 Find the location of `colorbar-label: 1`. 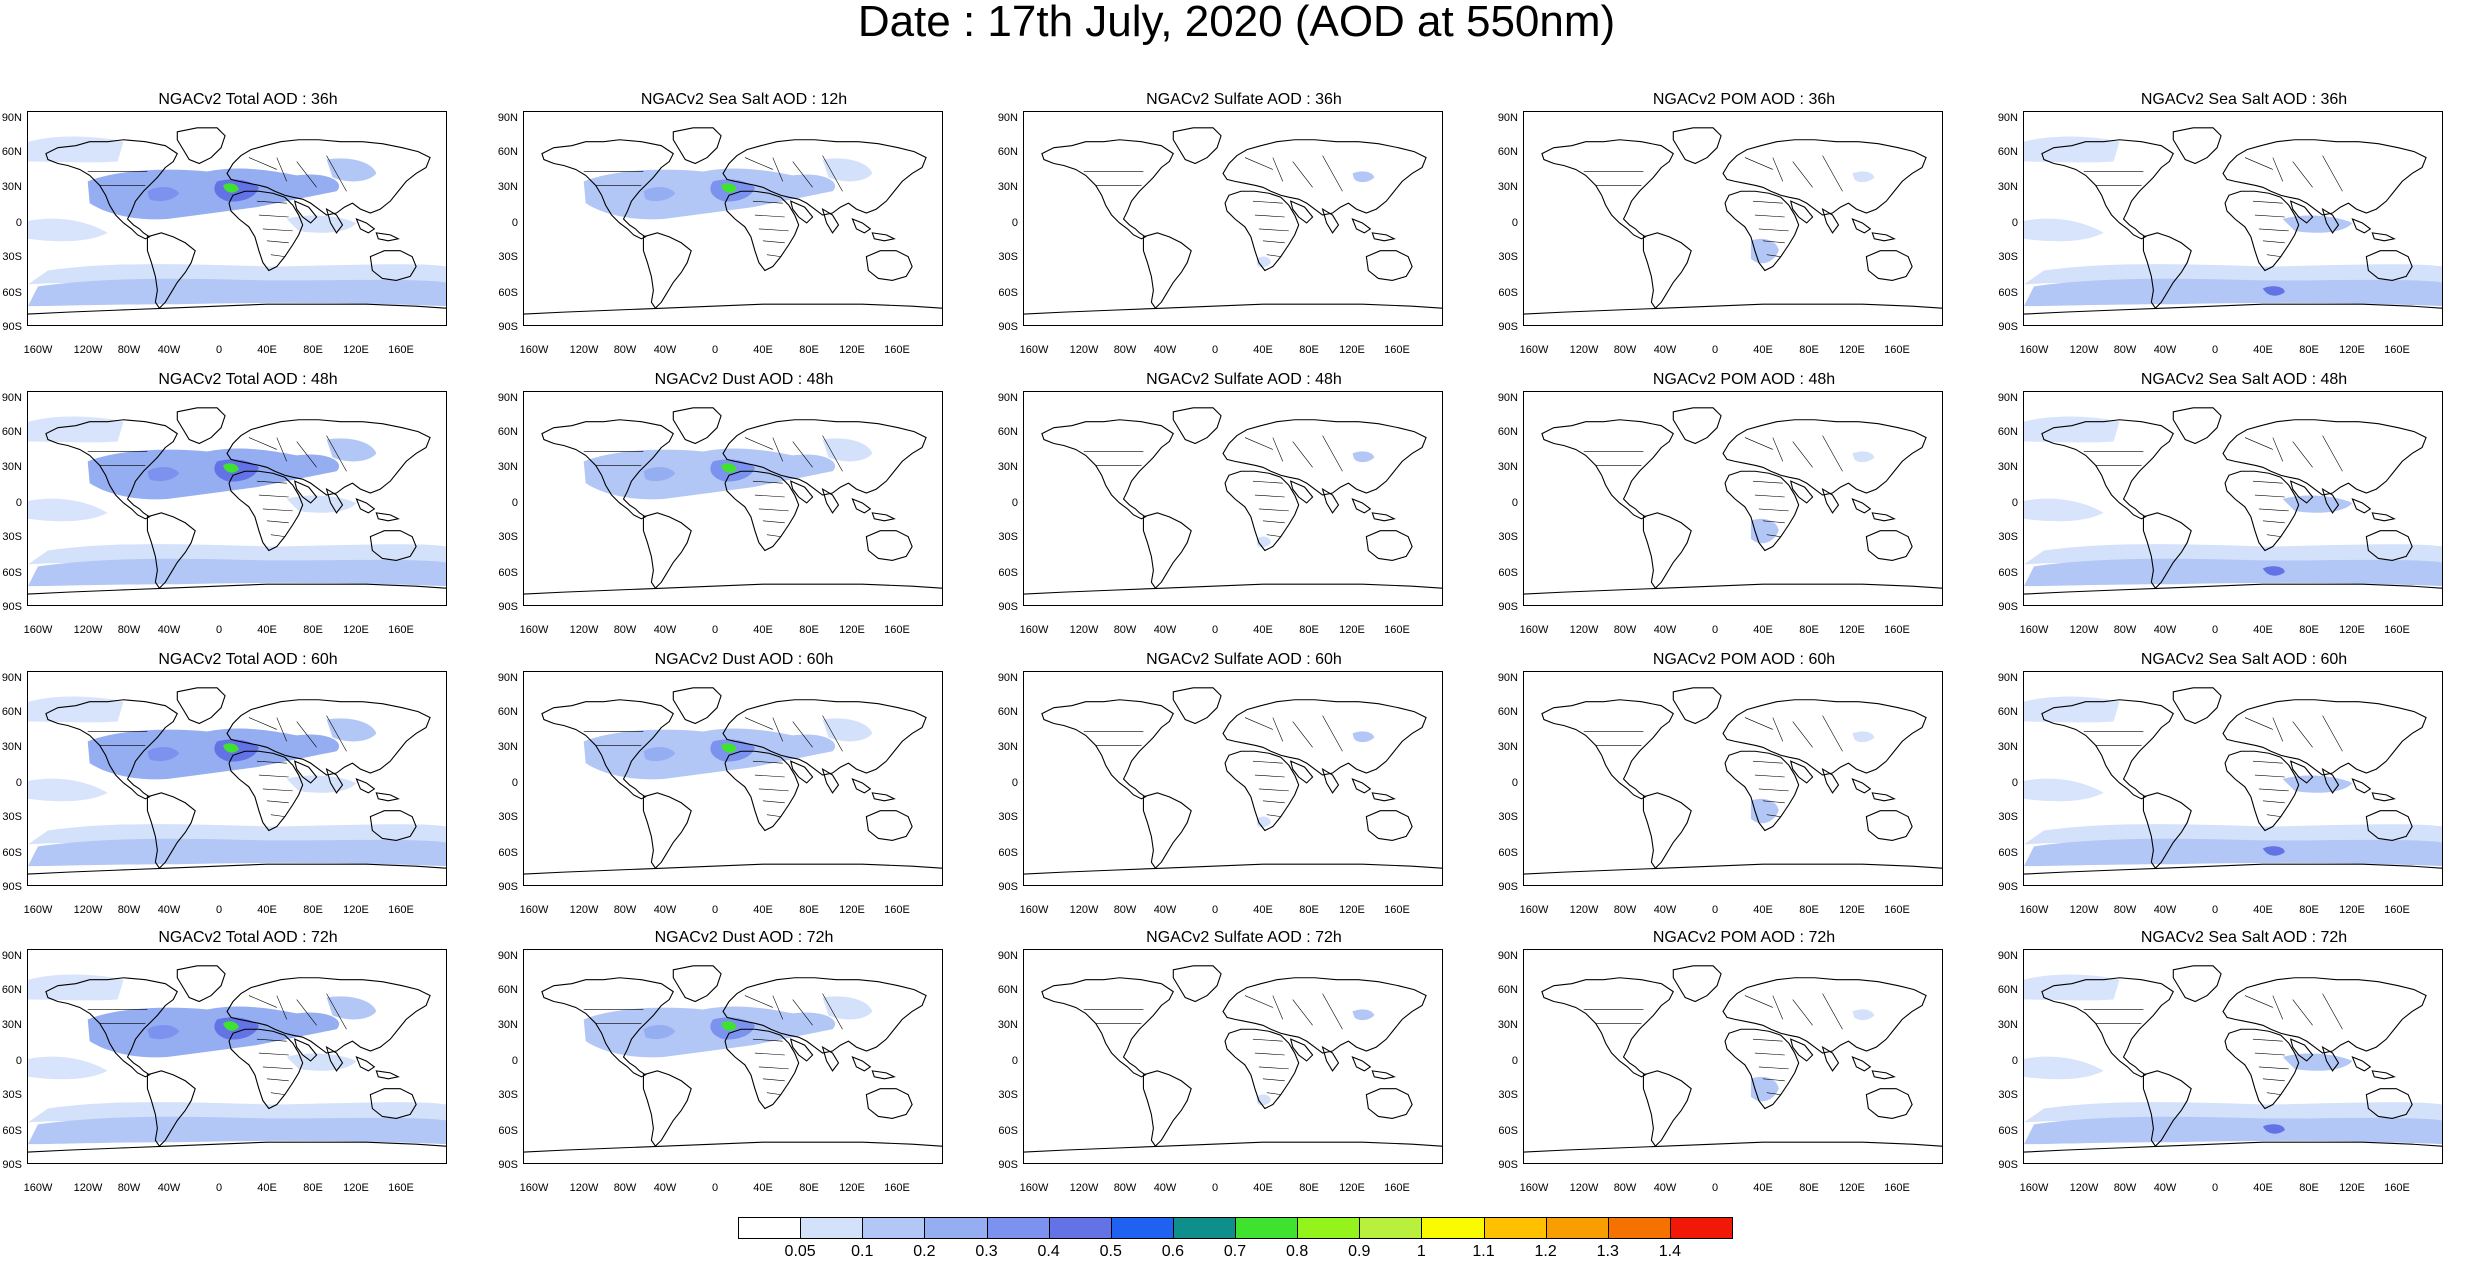

colorbar-label: 1 is located at coordinates (1421, 1251).